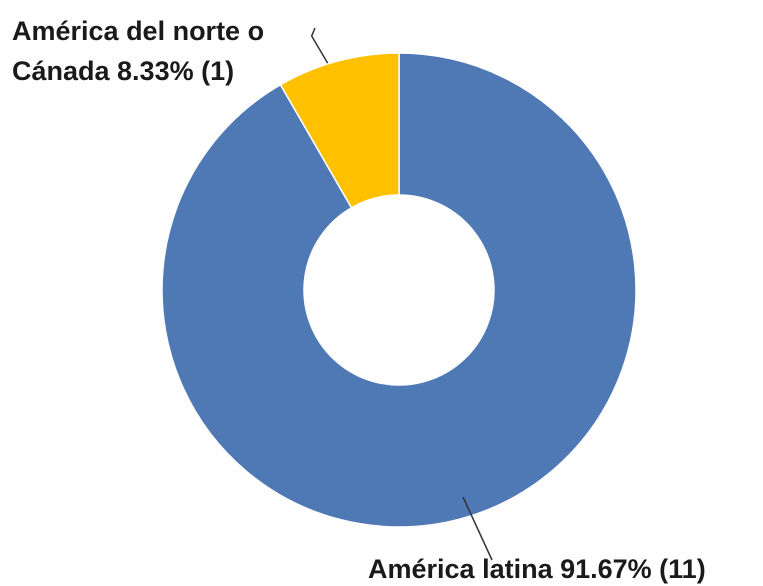 This screenshot has height=586, width=763. Describe the element at coordinates (339, 130) in the screenshot. I see `slice-am-rica-del-norte-o-c-nada` at that location.